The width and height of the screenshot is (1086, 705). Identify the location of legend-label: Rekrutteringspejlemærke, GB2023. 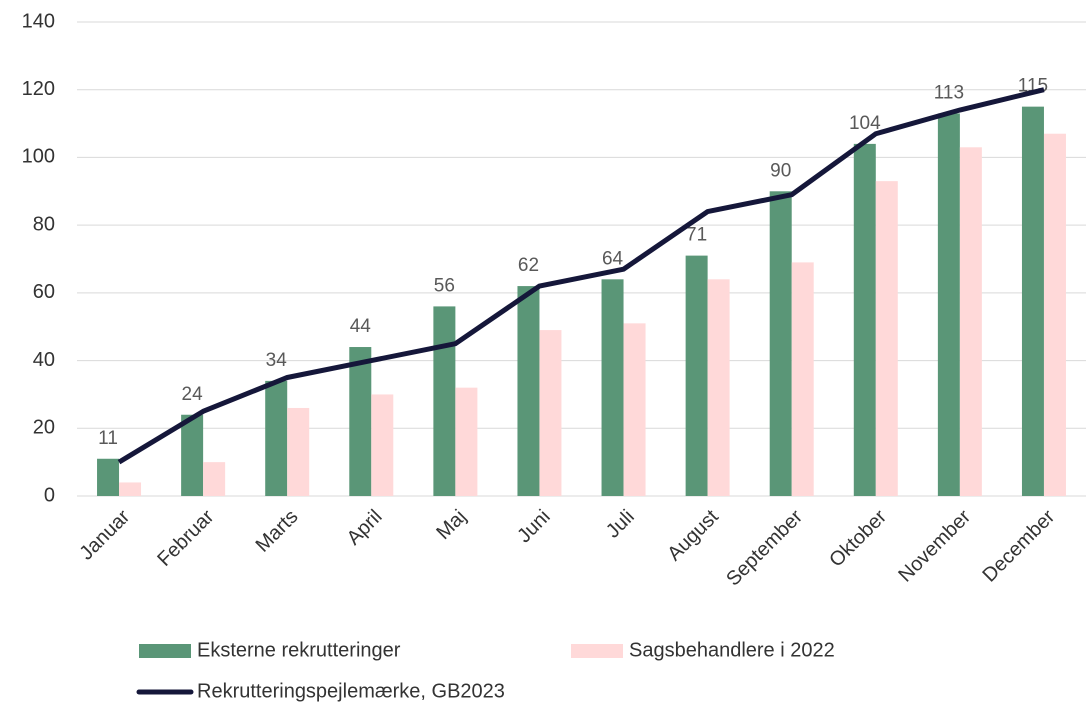
(351, 691).